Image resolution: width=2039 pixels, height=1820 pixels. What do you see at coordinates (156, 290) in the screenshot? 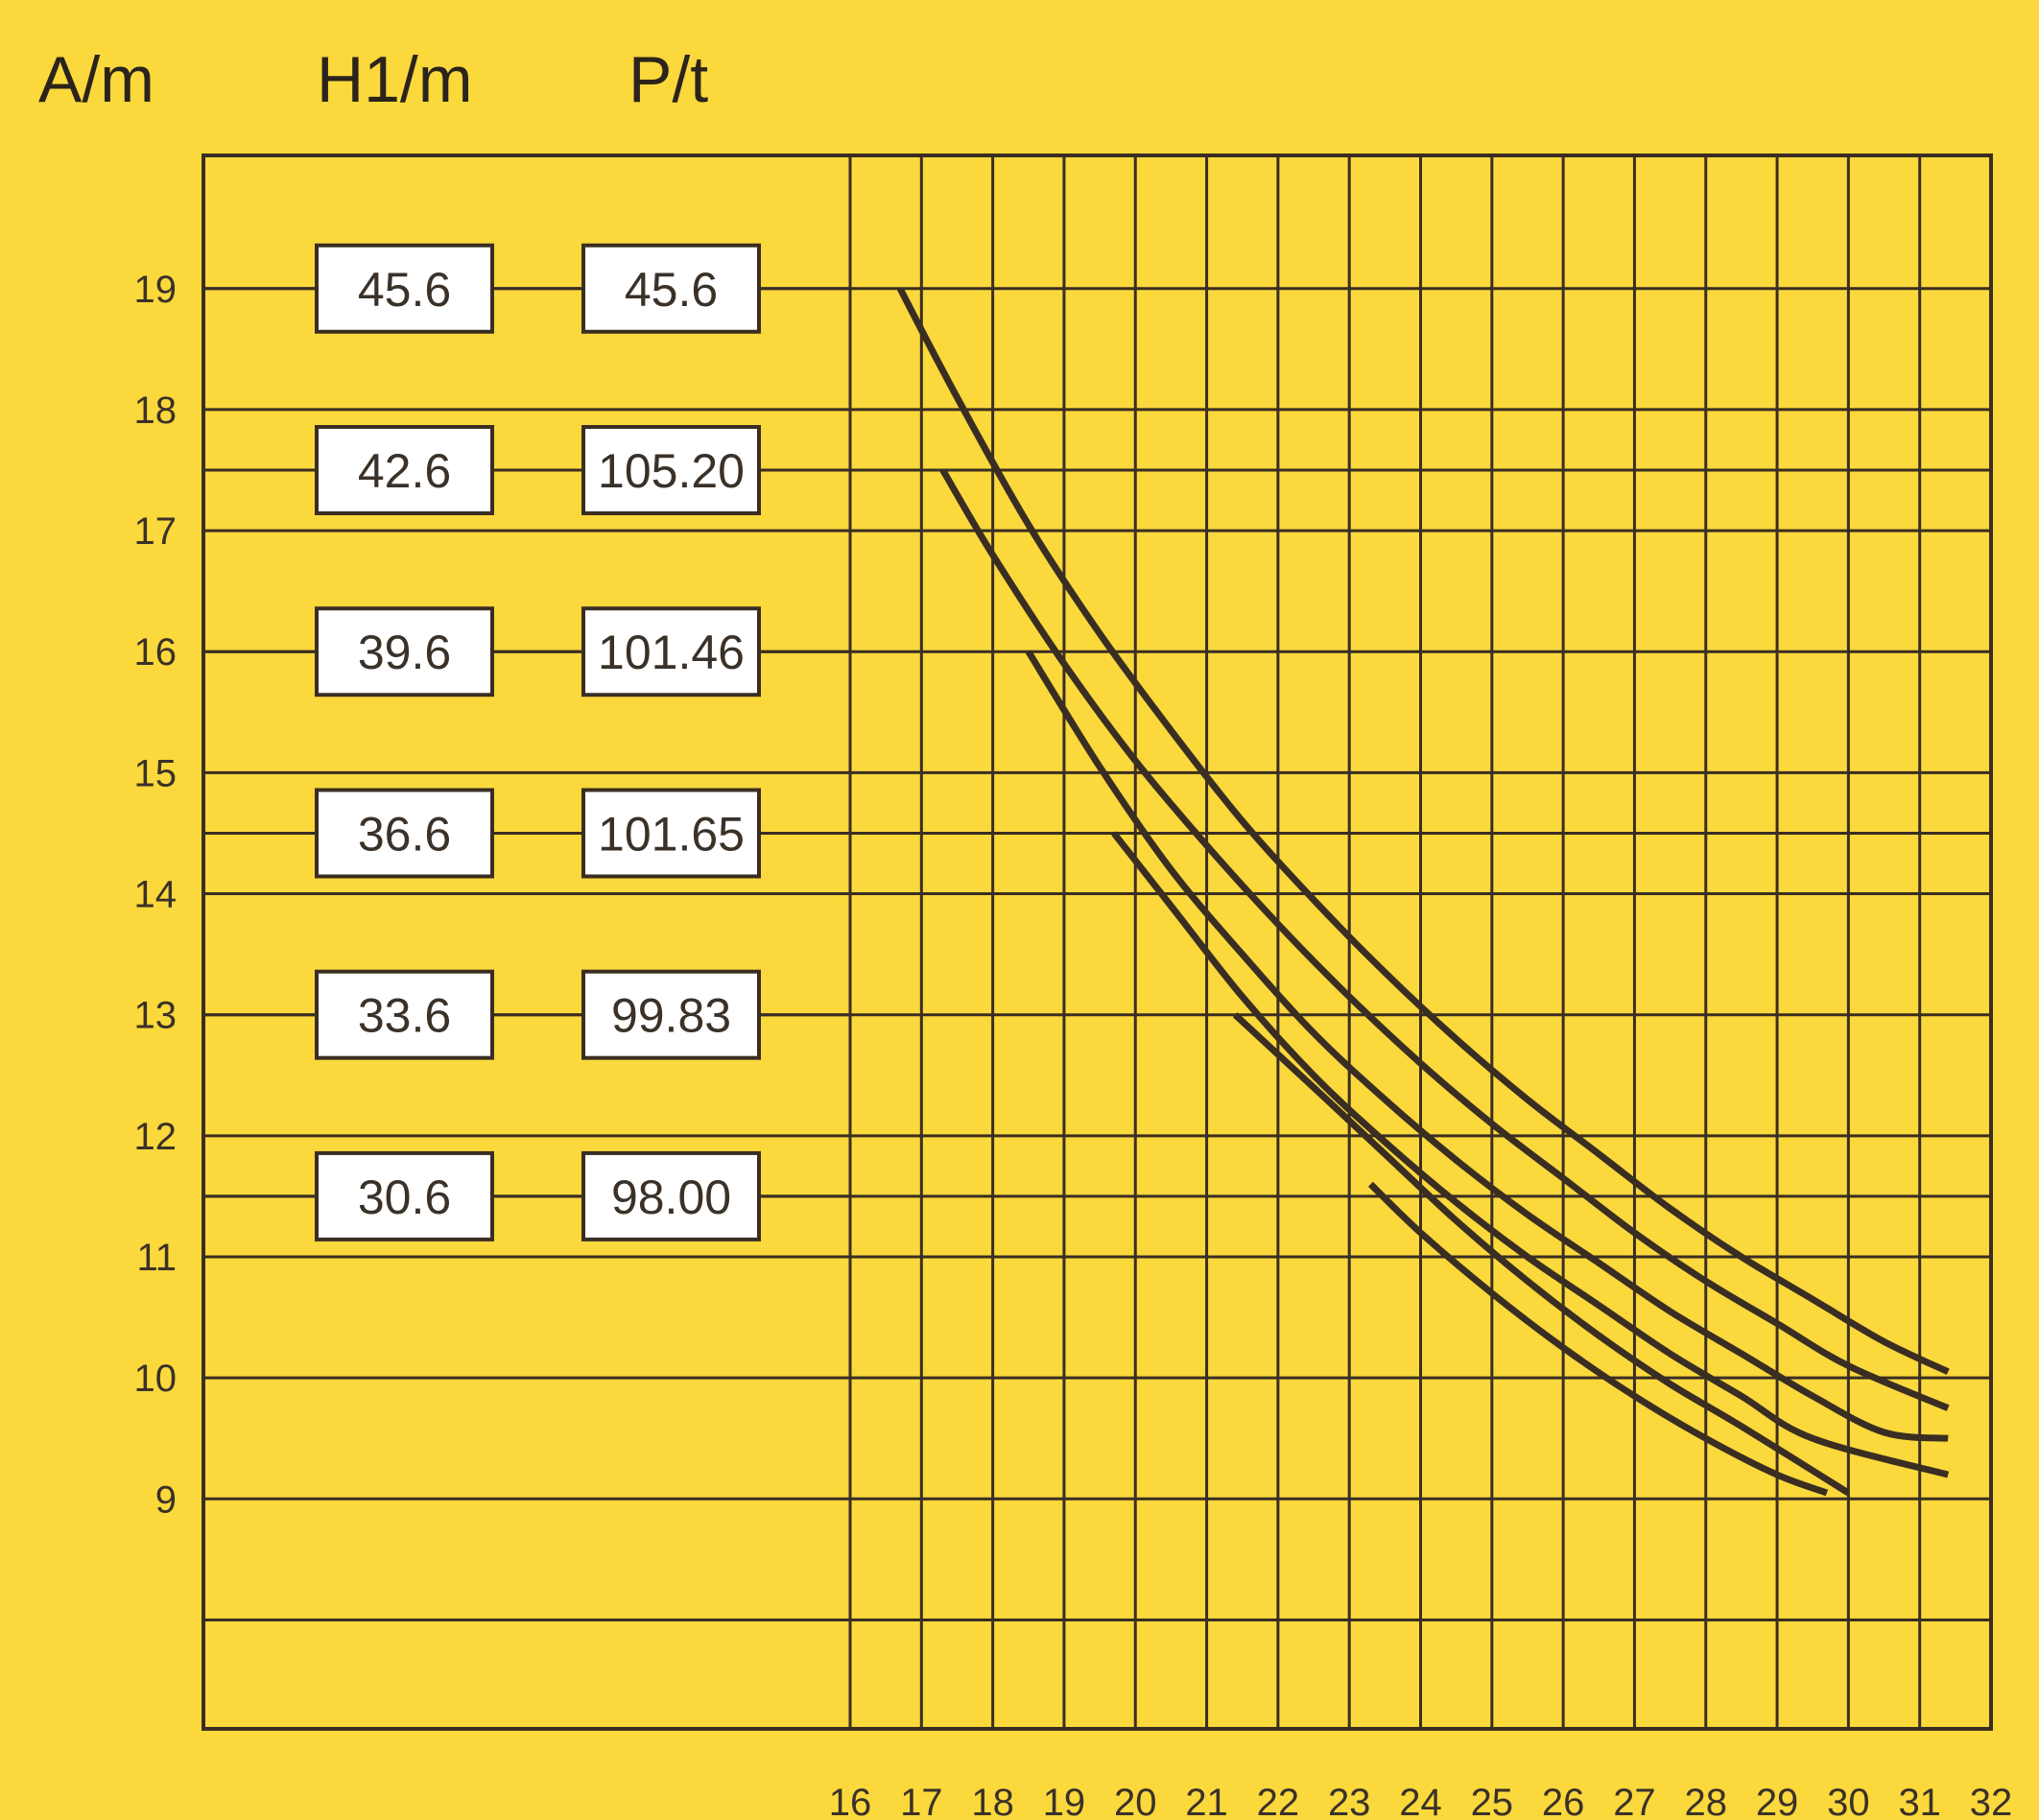
I see `y-tick-label: 19` at bounding box center [156, 290].